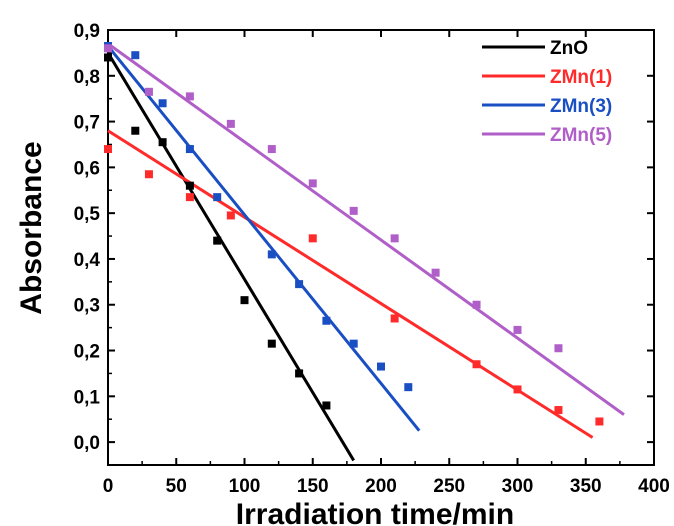 The height and width of the screenshot is (526, 674). I want to click on y-tick-label: 0,2, so click(87, 352).